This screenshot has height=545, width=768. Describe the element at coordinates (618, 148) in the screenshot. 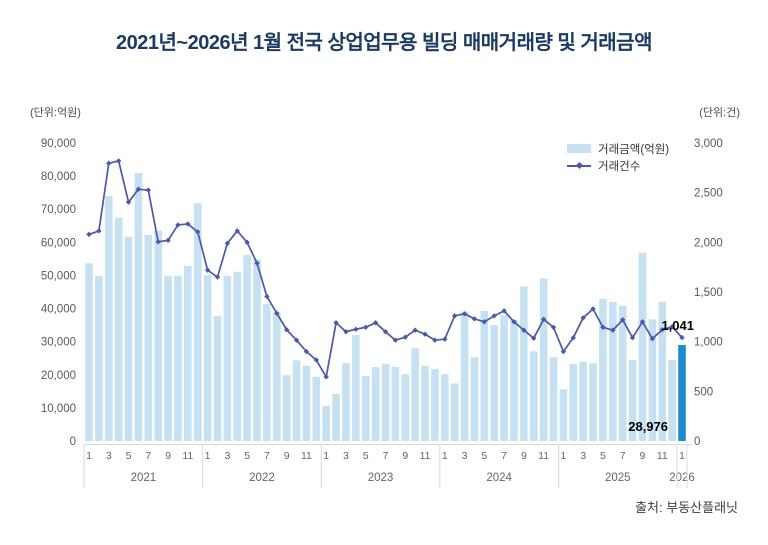

I see `legend-amount-row: 거래금액(억원)` at that location.